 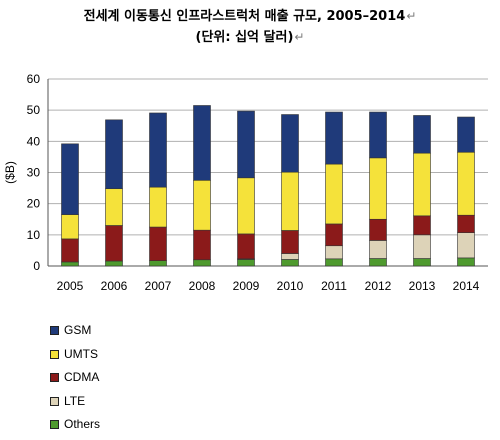 What do you see at coordinates (34, 173) in the screenshot?
I see `y-tick-label: 30` at bounding box center [34, 173].